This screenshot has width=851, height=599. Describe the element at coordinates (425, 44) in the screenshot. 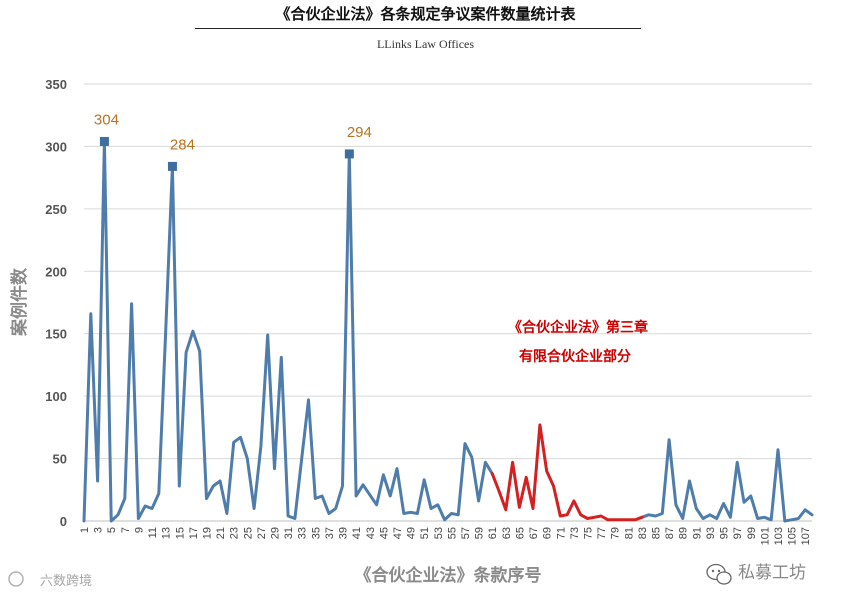

I see `chart-subtitle: LLinks Law Offices` at that location.